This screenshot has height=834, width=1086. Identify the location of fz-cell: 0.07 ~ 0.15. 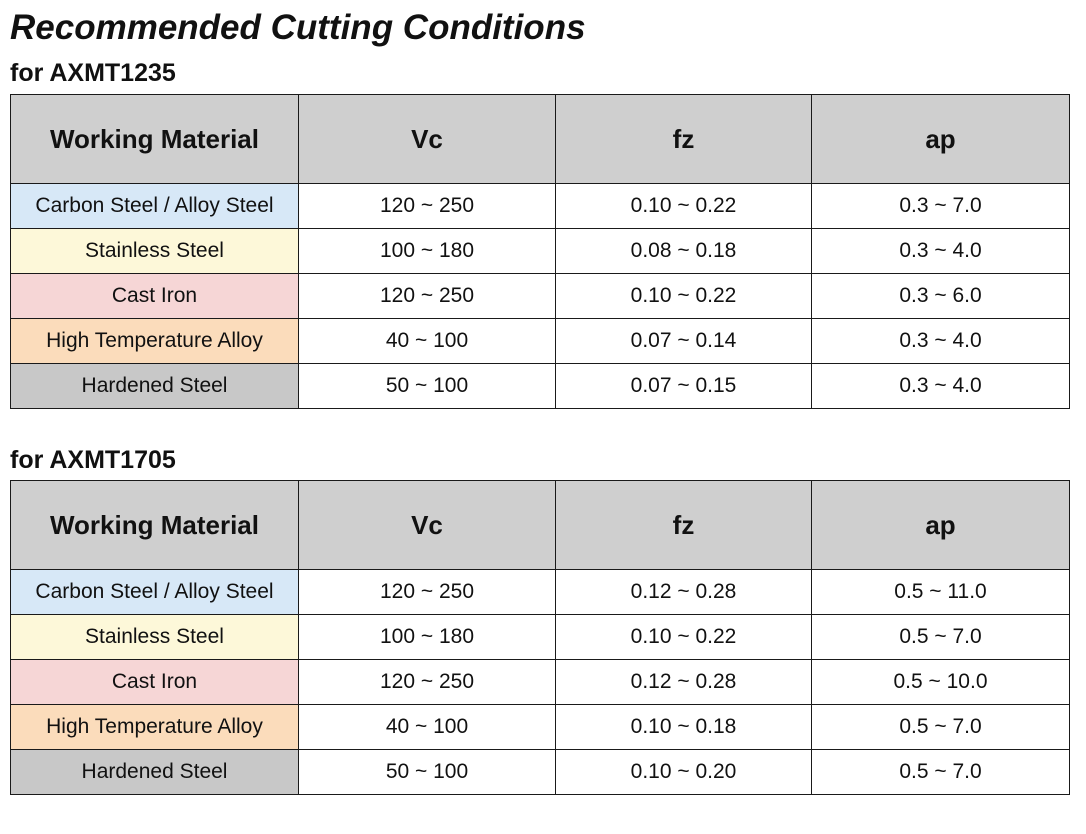
(683, 386).